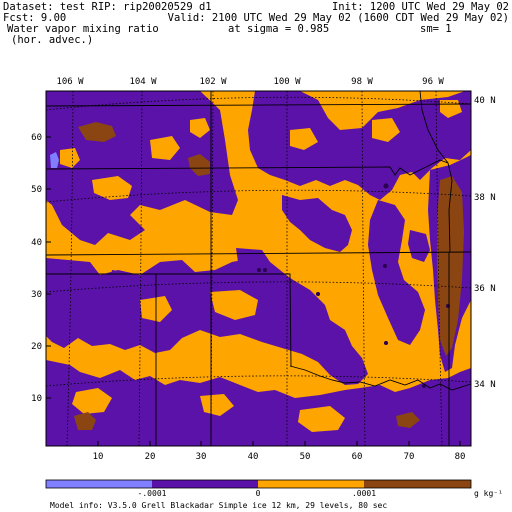  What do you see at coordinates (250, 82) in the screenshot?
I see `longitude-labels: 106 W 104 W 102 W 100 W 98 W 96 W` at bounding box center [250, 82].